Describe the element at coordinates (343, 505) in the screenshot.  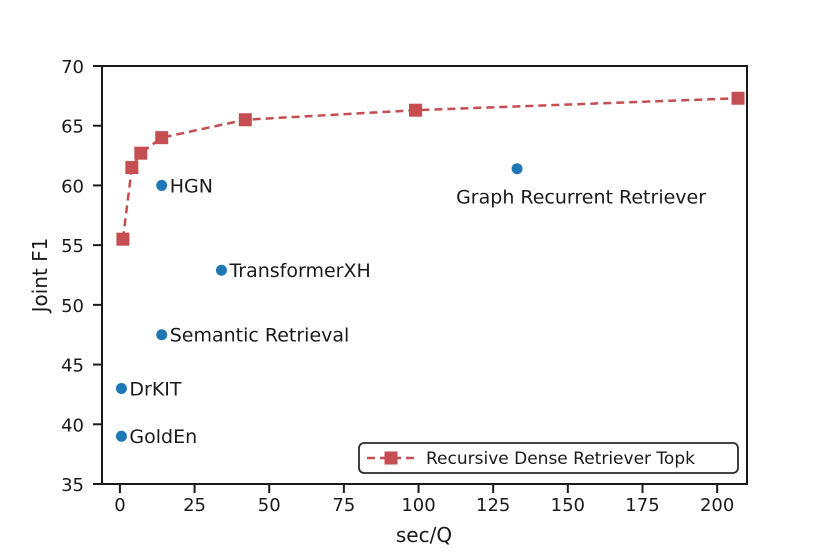
I see `x-tick-label: 75` at that location.